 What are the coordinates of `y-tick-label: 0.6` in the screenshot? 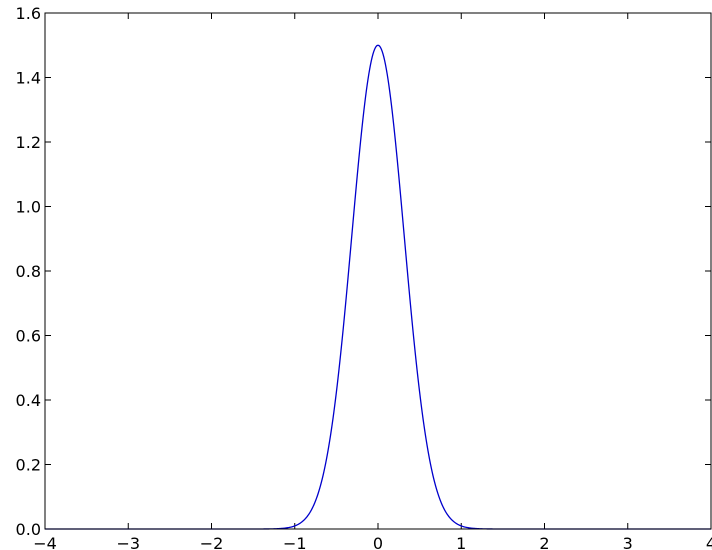 It's located at (28, 336).